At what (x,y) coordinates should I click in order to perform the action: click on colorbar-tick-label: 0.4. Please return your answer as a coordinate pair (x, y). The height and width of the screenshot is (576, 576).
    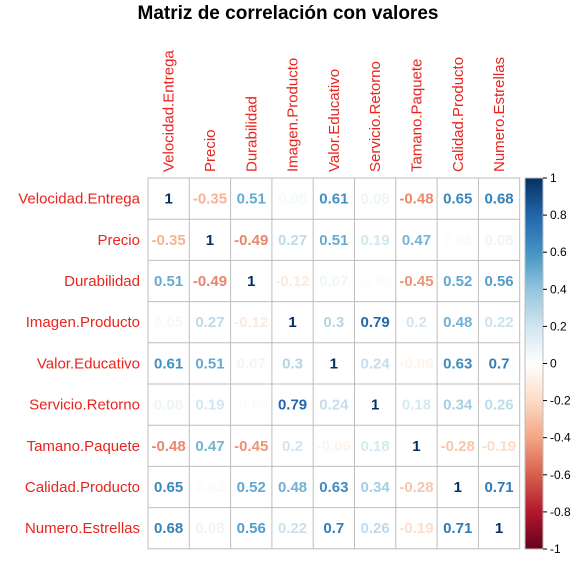
    Looking at the image, I should click on (558, 289).